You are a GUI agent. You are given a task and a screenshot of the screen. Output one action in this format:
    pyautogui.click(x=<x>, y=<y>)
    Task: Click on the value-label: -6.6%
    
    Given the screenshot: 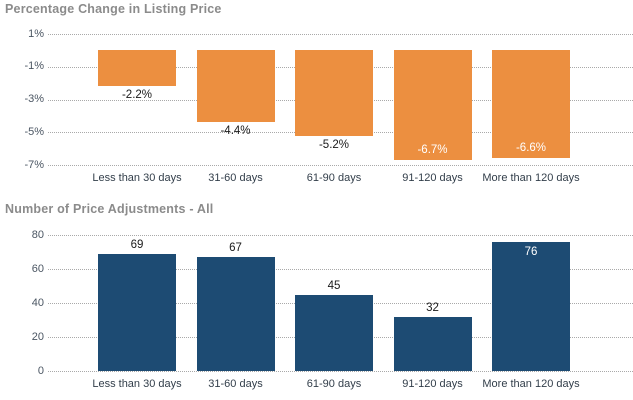 What is the action you would take?
    pyautogui.click(x=531, y=148)
    